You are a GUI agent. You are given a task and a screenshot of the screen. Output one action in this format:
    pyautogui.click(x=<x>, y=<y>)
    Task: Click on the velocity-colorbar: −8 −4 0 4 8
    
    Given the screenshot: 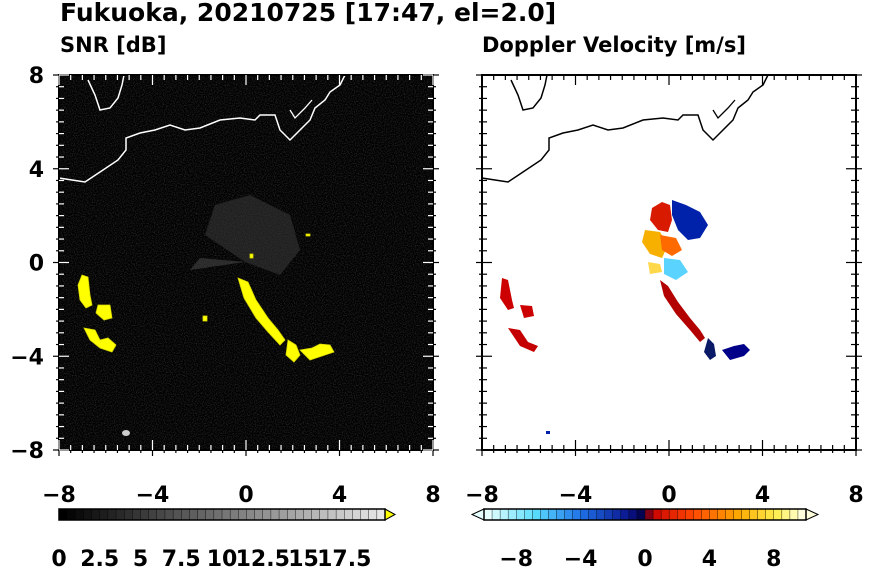 What is the action you would take?
    pyautogui.click(x=645, y=539)
    